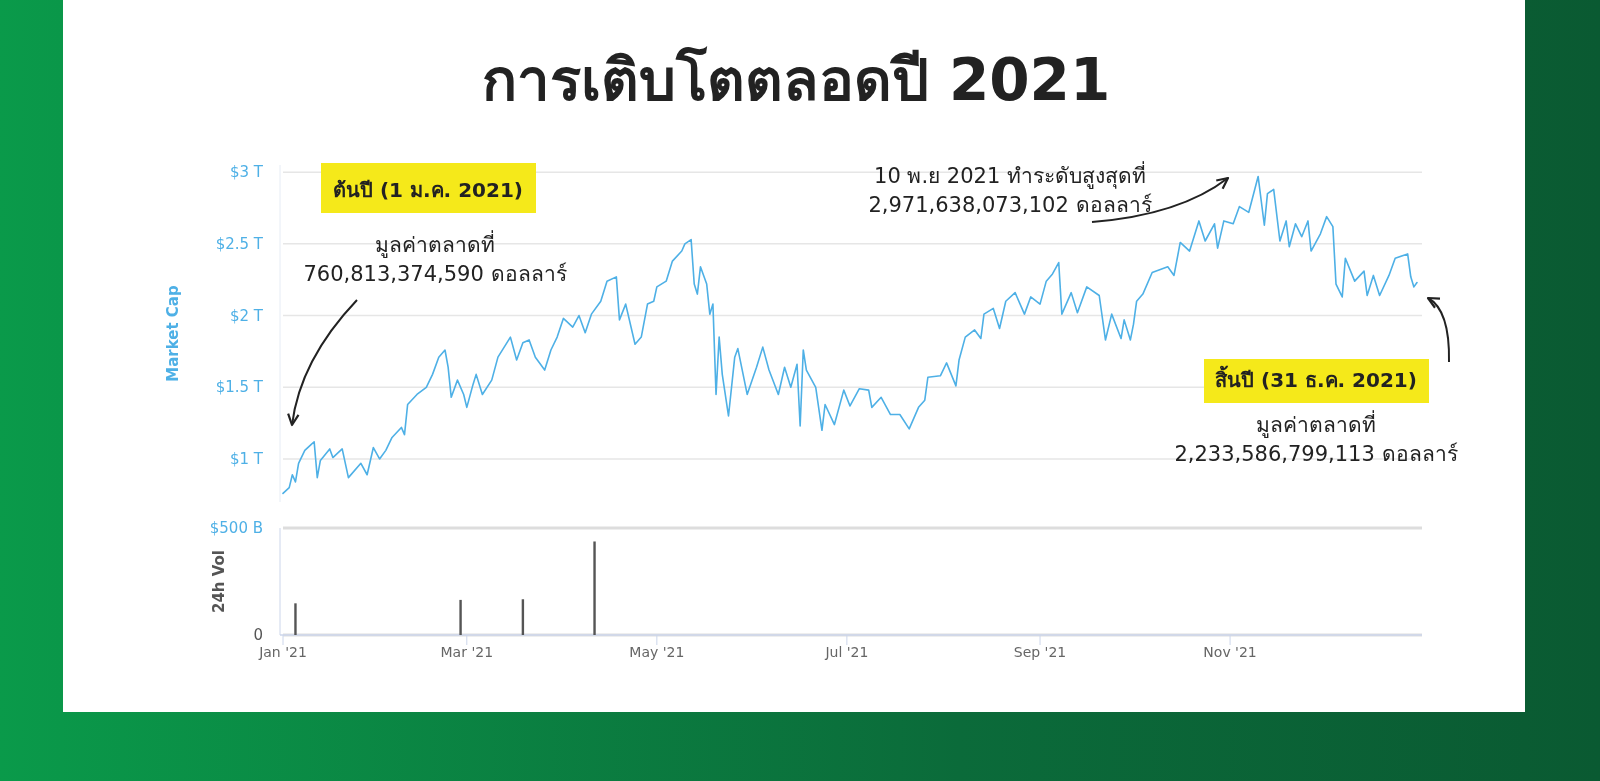 Image resolution: width=1600 pixels, height=781 pixels. I want to click on y-tick-label: 0, so click(258, 635).